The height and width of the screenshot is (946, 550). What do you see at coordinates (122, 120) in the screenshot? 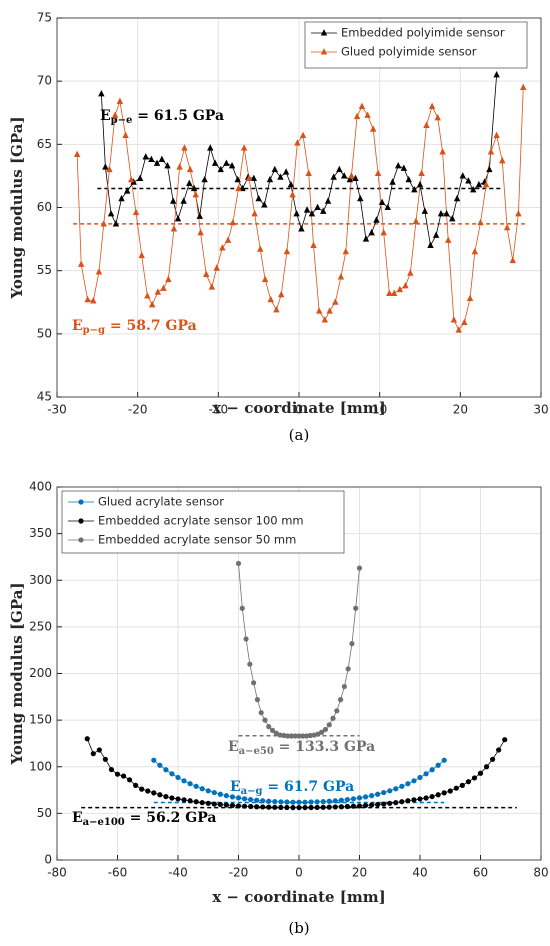
I see `annotation-subscript: p−e` at bounding box center [122, 120].